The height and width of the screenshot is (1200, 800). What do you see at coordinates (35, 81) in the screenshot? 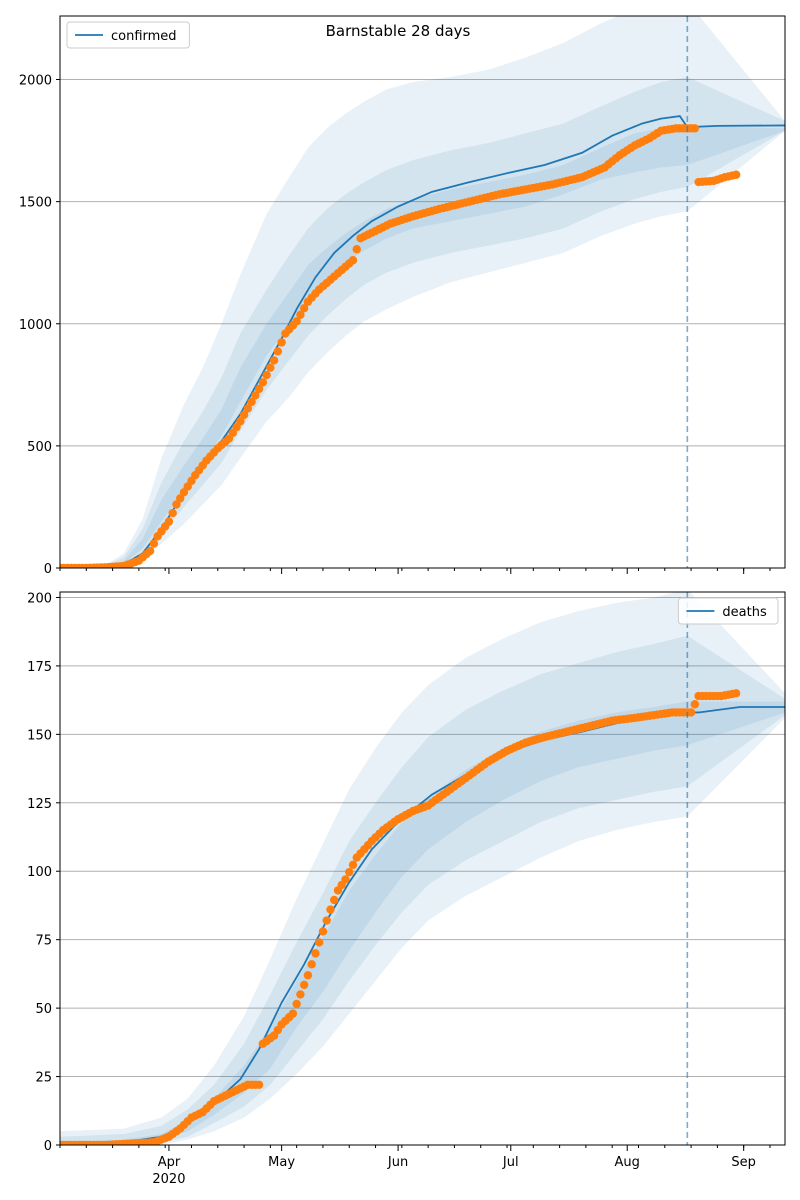
I see `y-tick-label: 2000` at bounding box center [35, 81].